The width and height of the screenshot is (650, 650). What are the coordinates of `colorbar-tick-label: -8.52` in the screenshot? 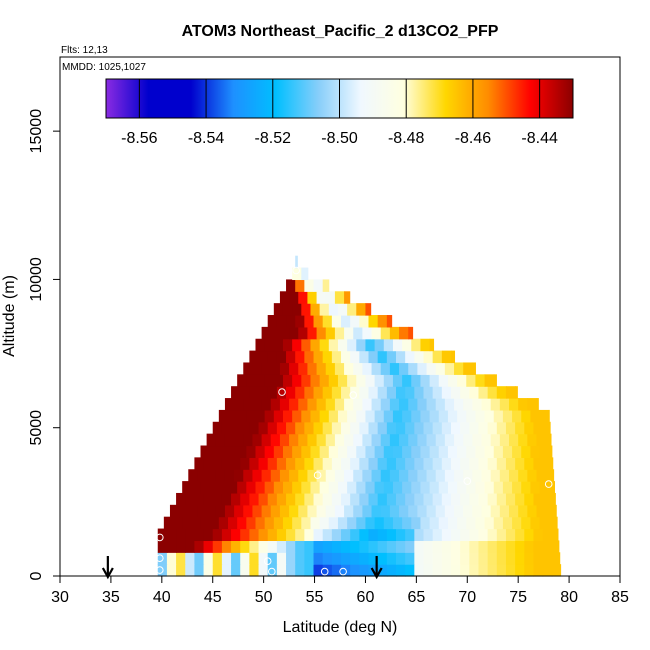 It's located at (273, 138).